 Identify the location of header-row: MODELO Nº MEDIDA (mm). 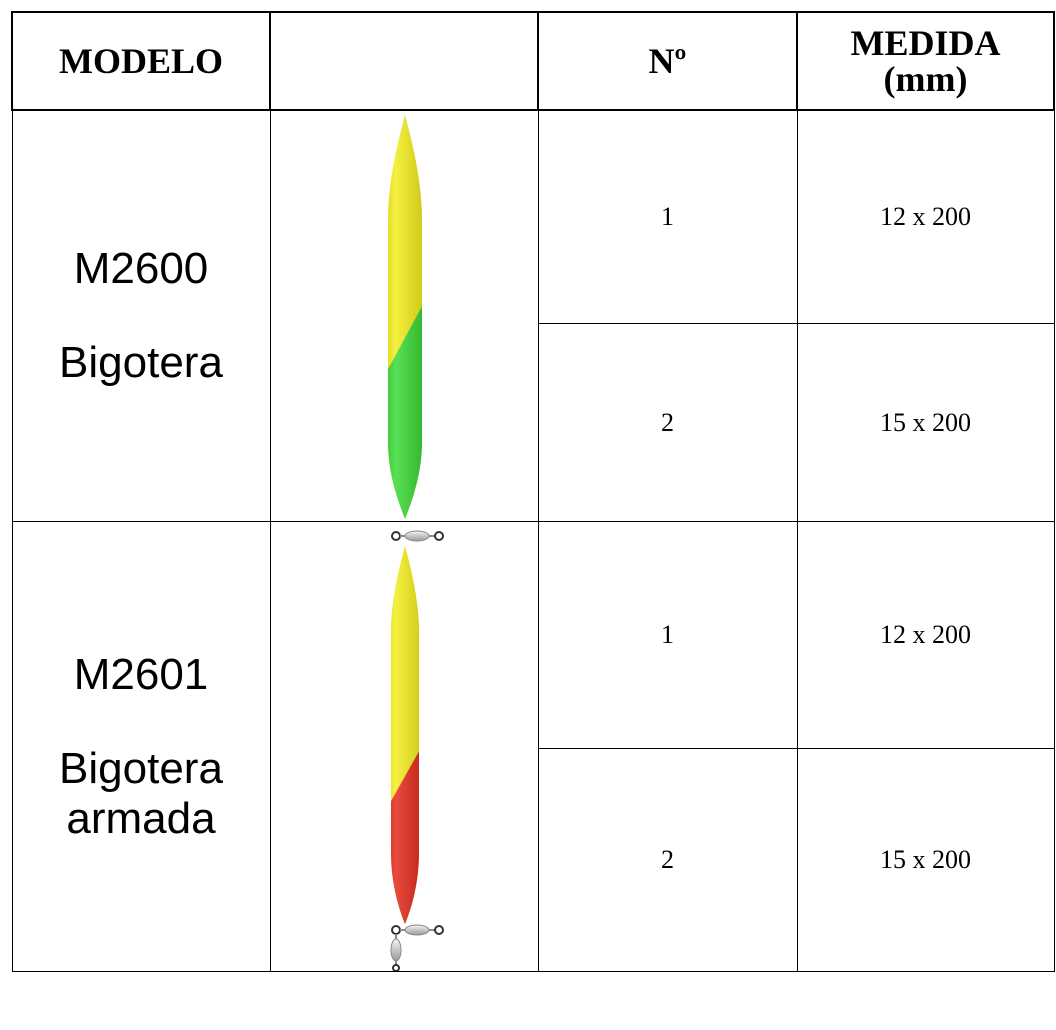
(533, 61).